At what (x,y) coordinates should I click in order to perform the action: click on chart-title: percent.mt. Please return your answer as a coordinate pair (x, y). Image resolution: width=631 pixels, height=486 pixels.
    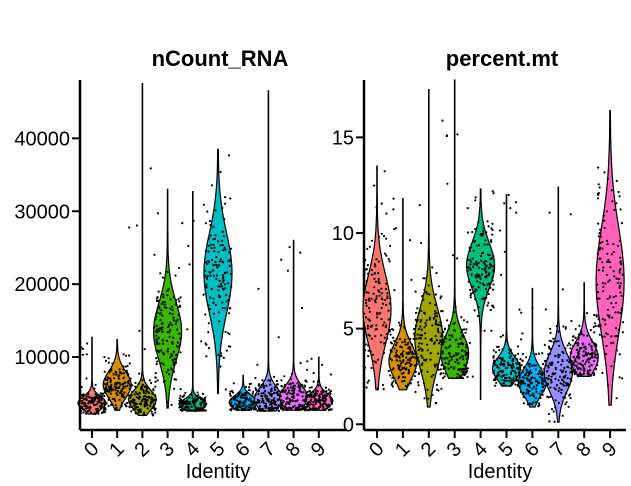
    Looking at the image, I should click on (502, 58).